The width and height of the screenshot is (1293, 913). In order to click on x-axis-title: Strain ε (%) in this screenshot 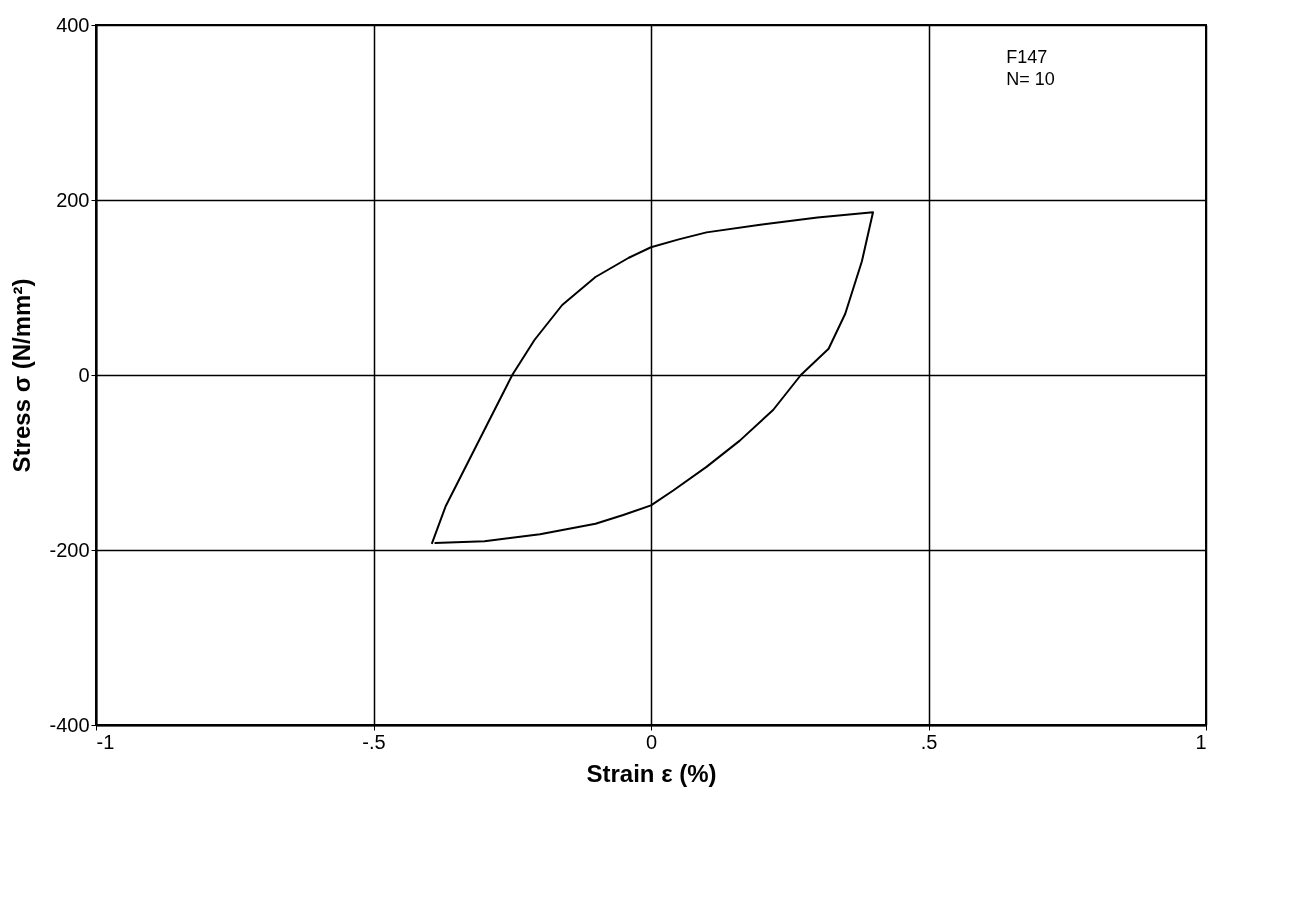, I will do `click(651, 773)`.